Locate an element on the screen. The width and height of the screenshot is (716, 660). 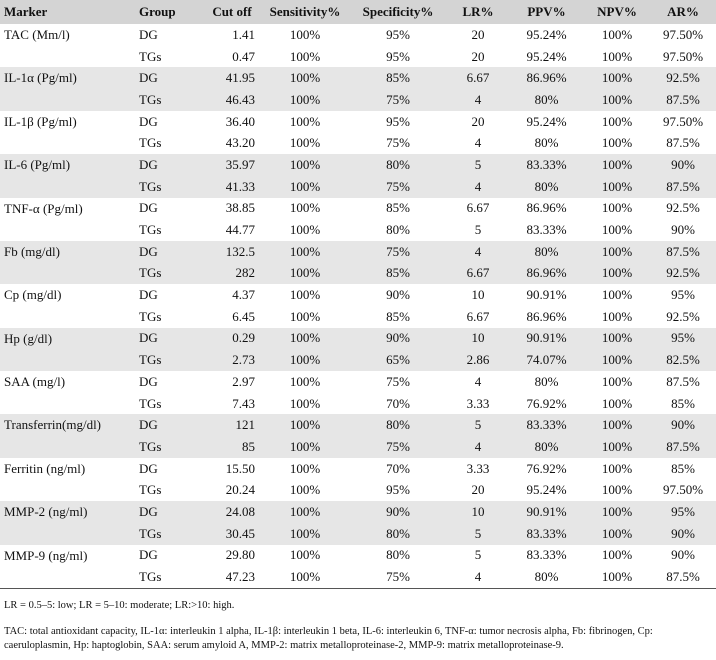
cell: 44.77 is located at coordinates (240, 230).